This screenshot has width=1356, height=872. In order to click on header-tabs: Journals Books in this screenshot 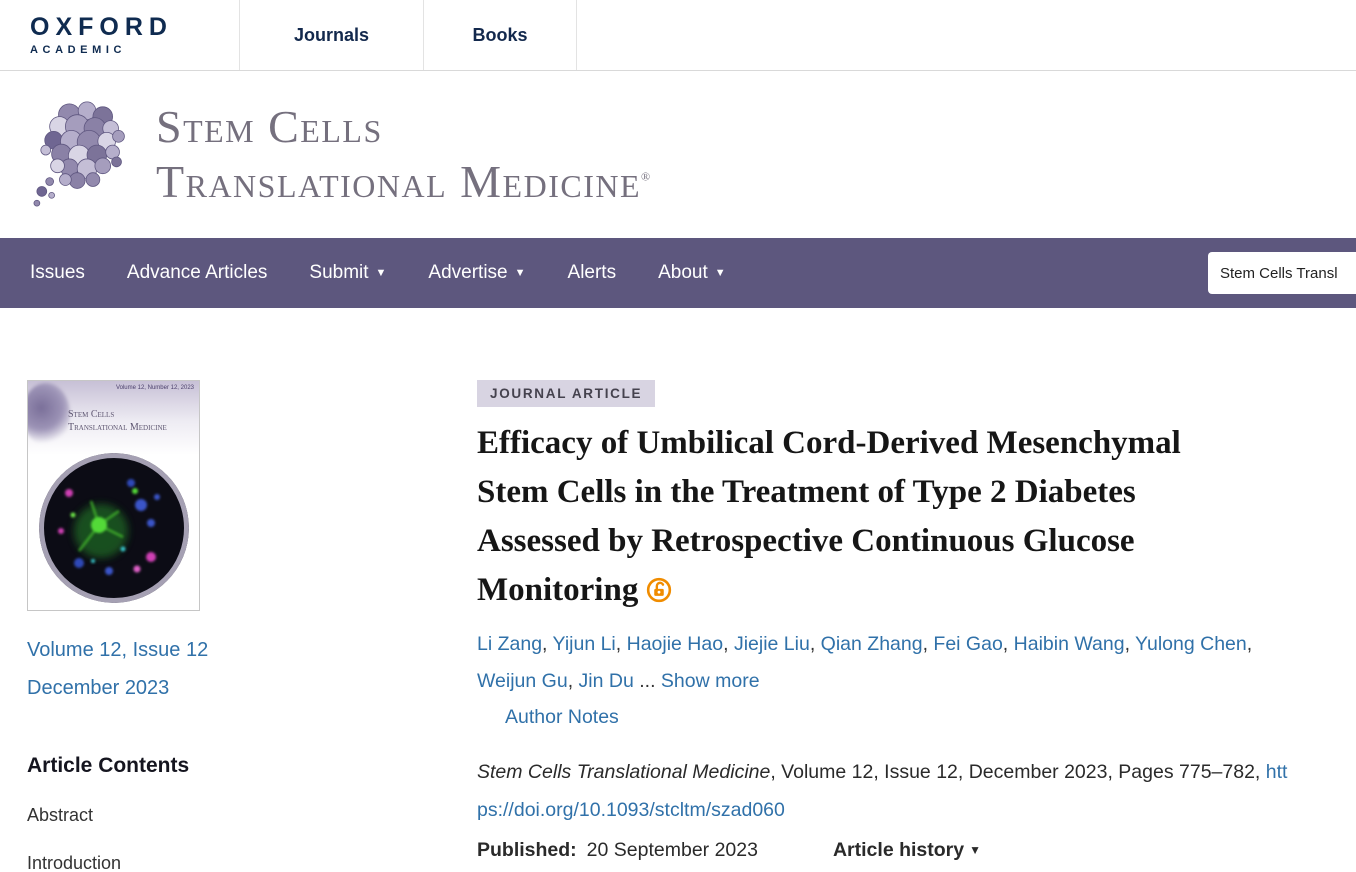, I will do `click(408, 35)`.